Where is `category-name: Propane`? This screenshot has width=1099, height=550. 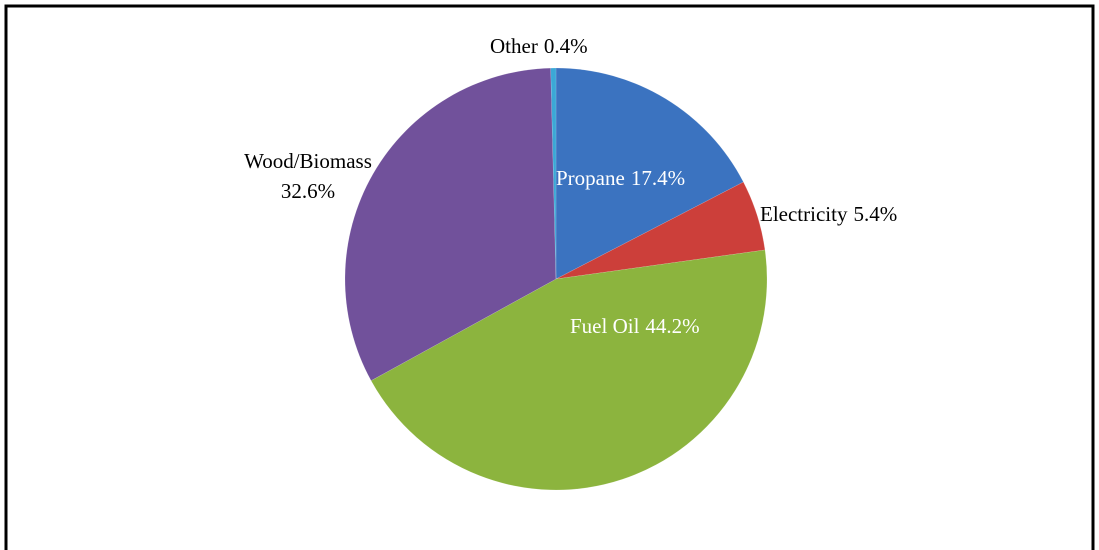
category-name: Propane is located at coordinates (590, 178).